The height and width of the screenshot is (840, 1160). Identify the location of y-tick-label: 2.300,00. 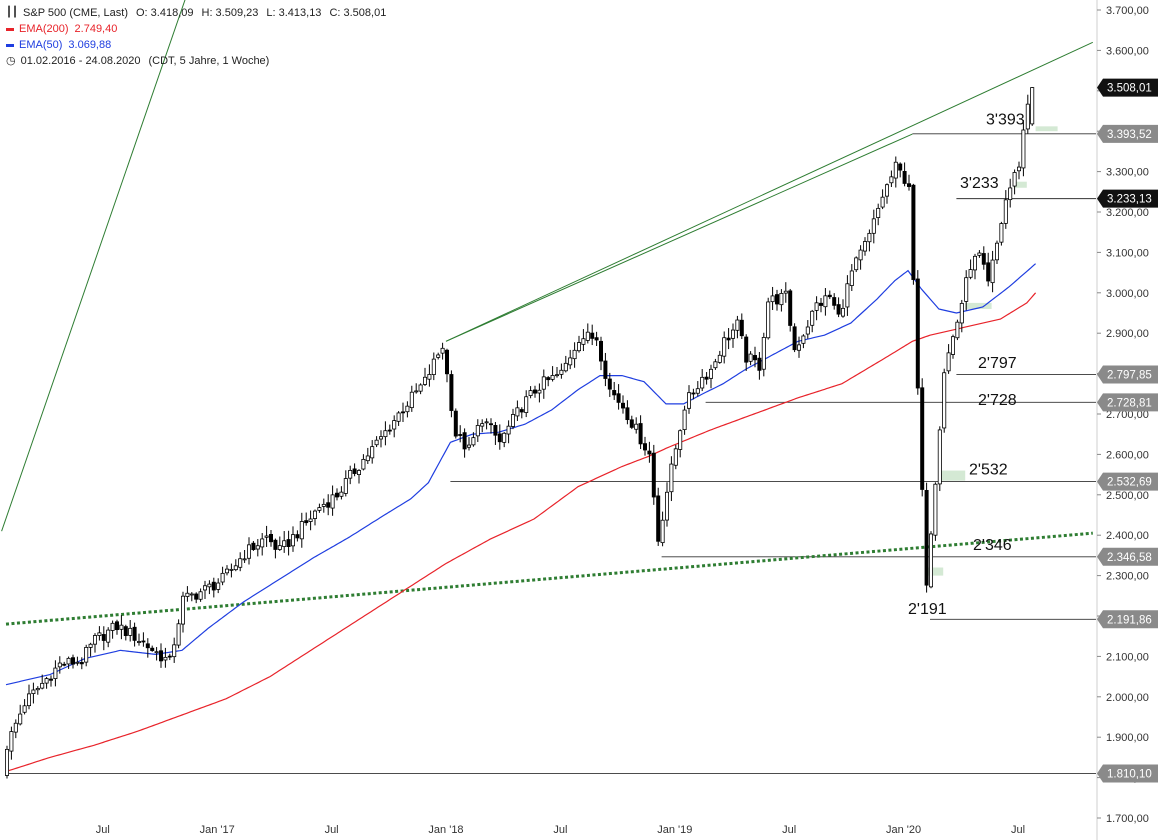
(1127, 577).